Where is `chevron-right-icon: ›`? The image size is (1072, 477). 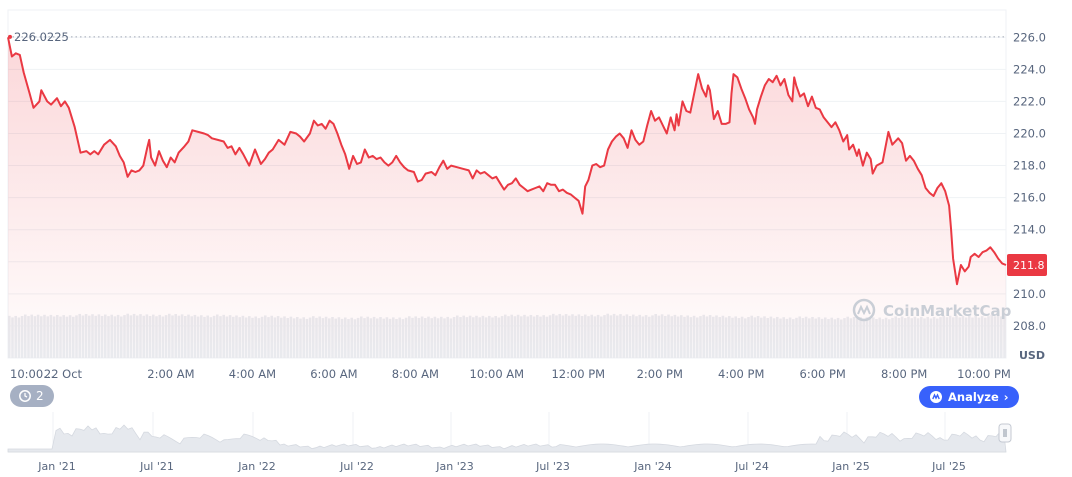 chevron-right-icon: › is located at coordinates (1006, 397).